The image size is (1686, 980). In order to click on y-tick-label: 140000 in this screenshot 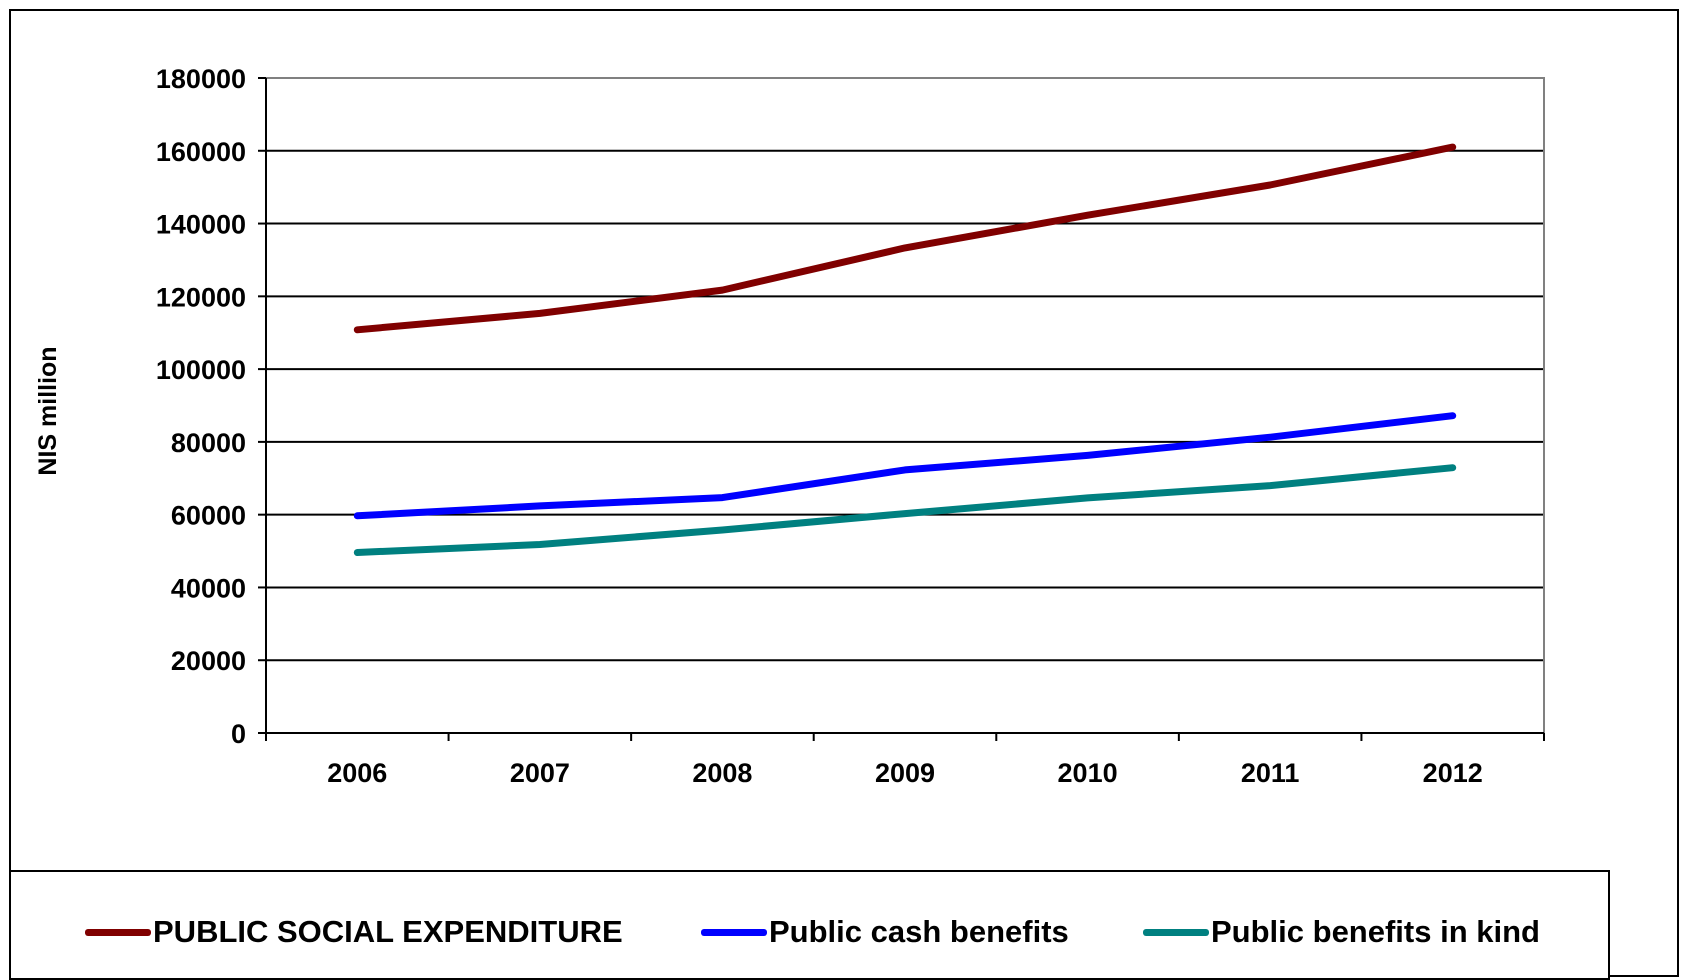, I will do `click(201, 225)`.